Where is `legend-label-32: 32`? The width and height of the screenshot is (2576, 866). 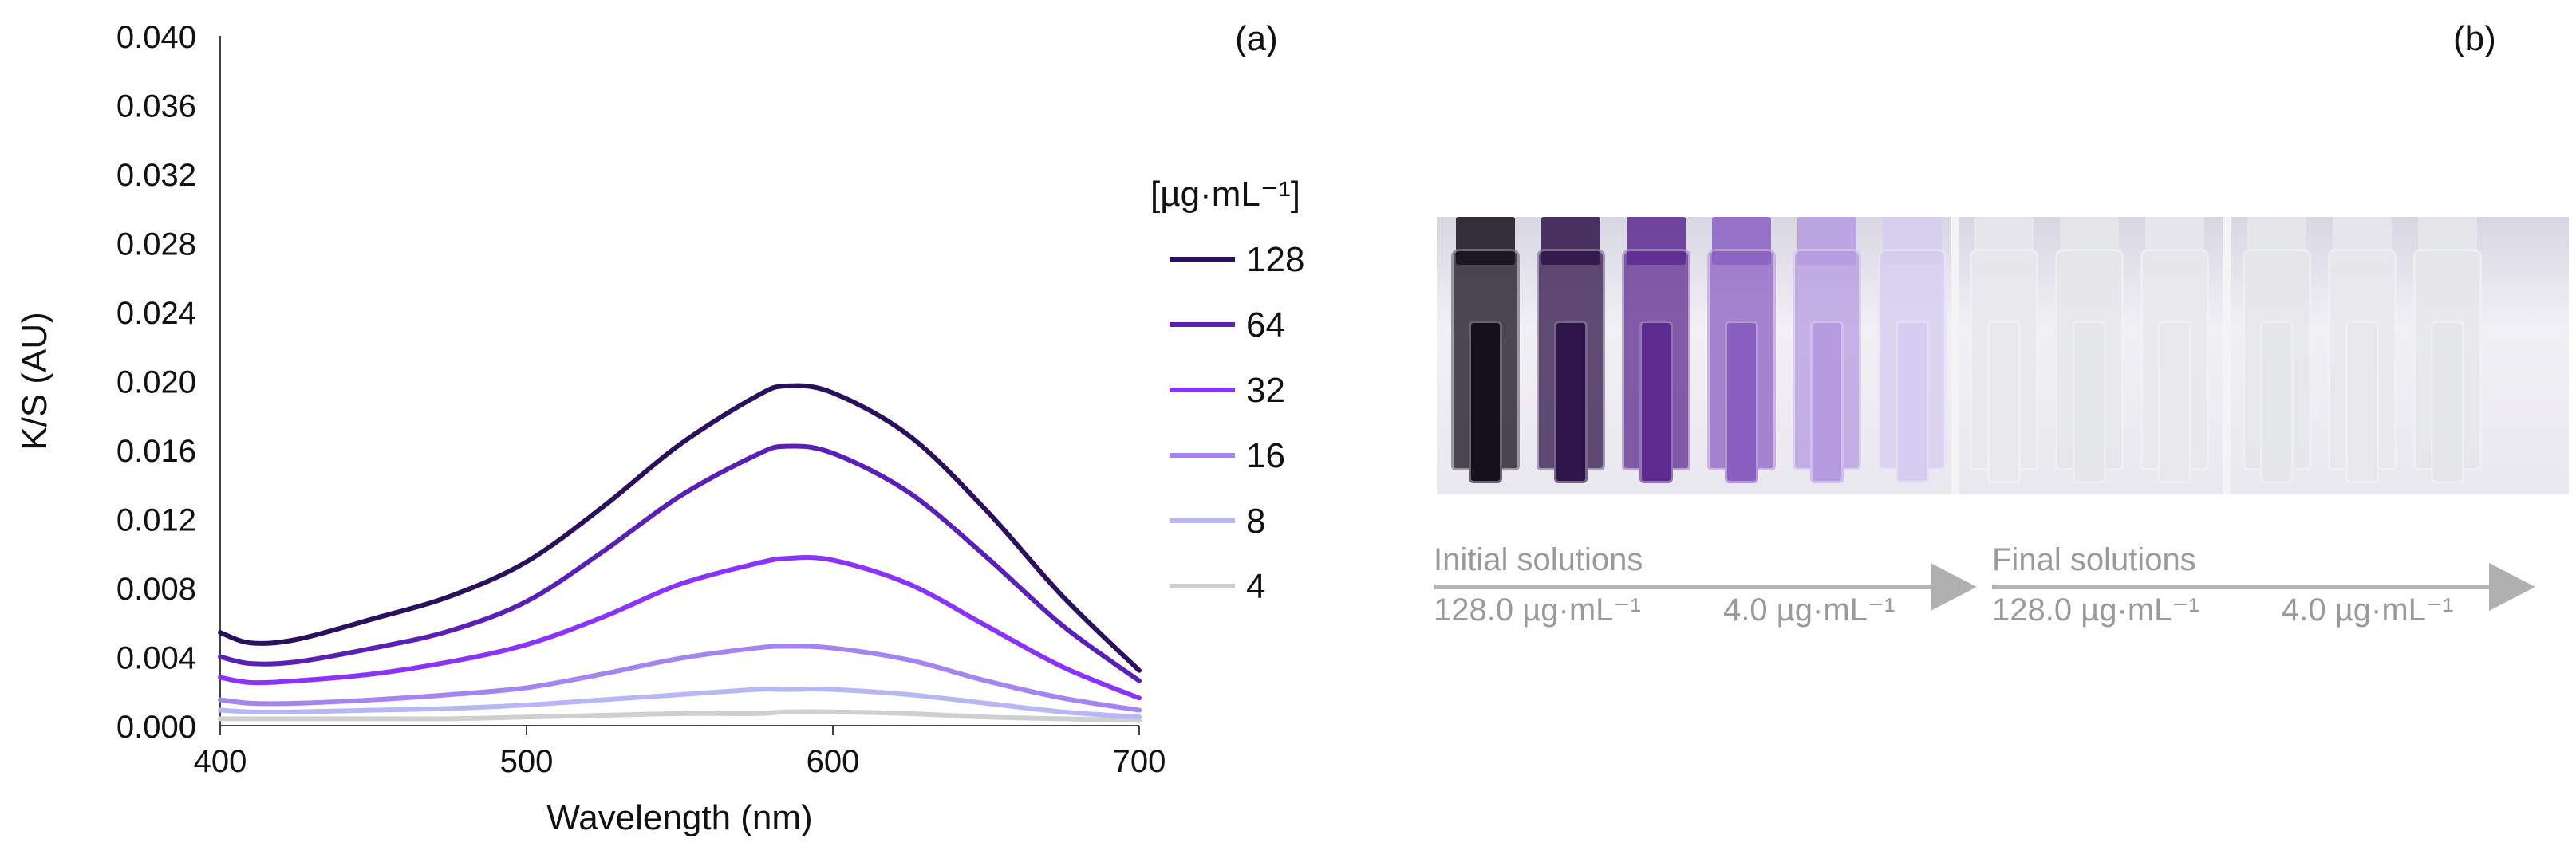
legend-label-32: 32 is located at coordinates (1265, 390).